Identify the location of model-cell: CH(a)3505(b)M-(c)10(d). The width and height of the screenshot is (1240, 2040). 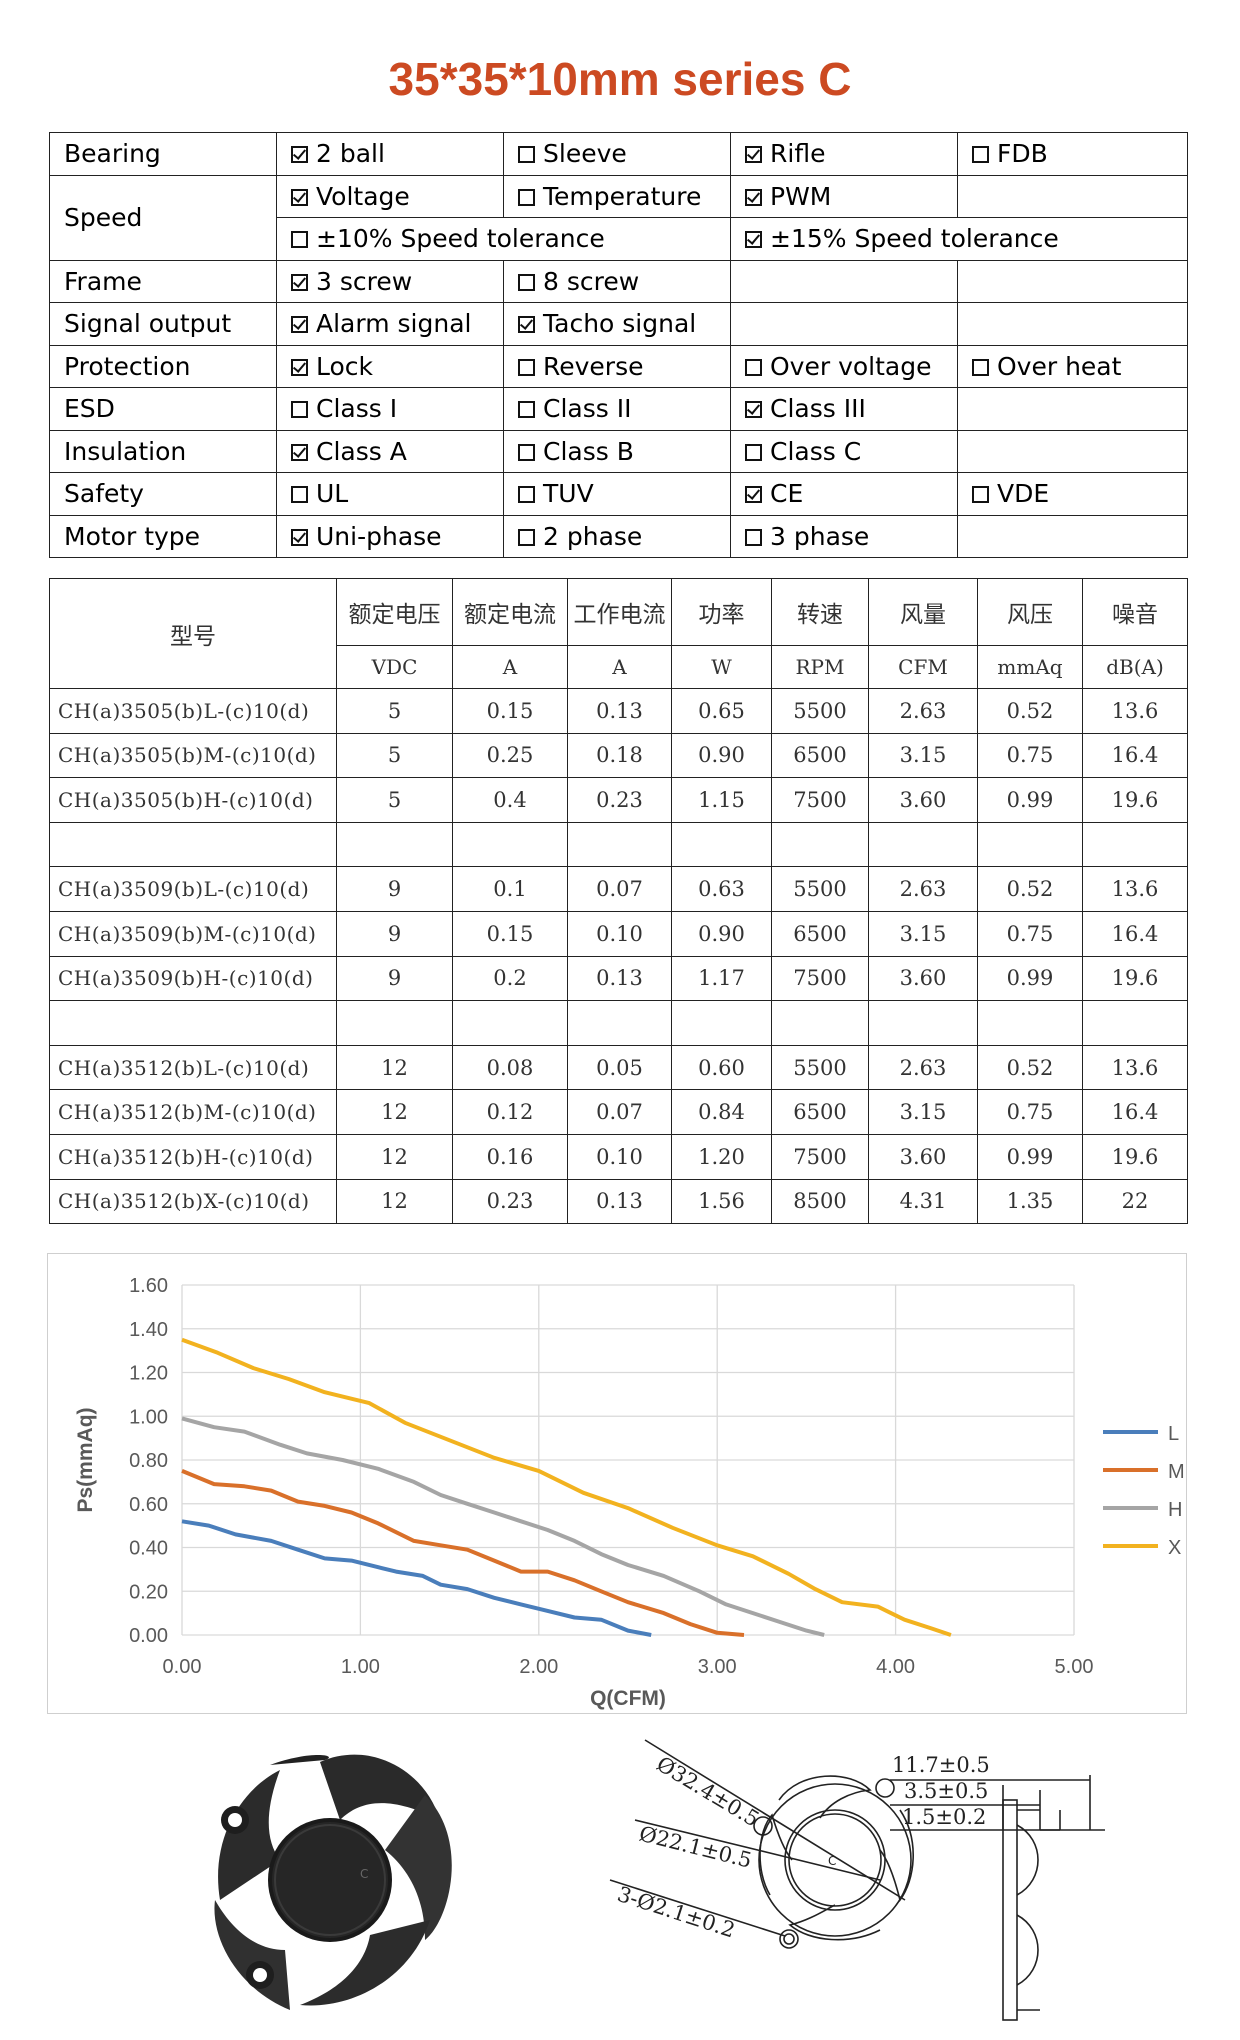
(193, 755).